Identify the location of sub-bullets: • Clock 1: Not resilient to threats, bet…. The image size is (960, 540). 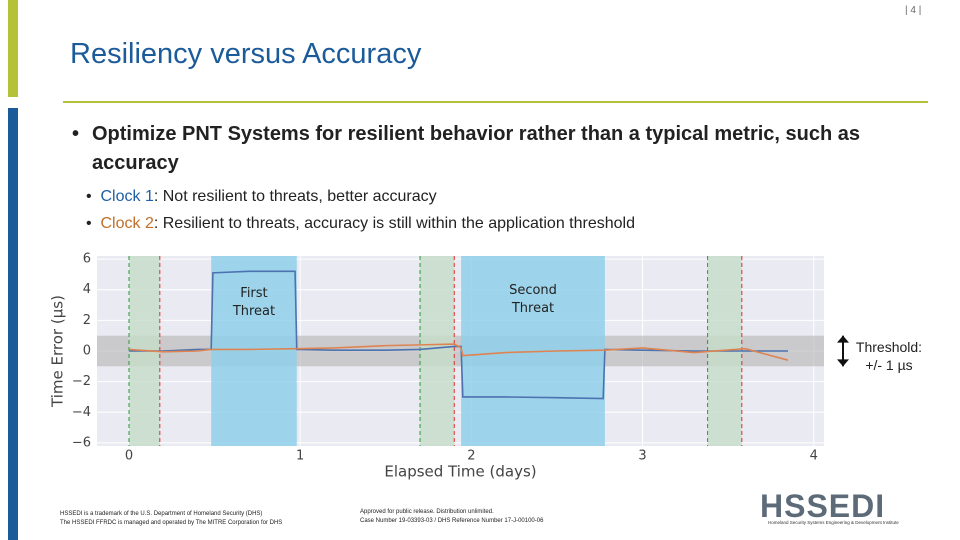
(360, 210).